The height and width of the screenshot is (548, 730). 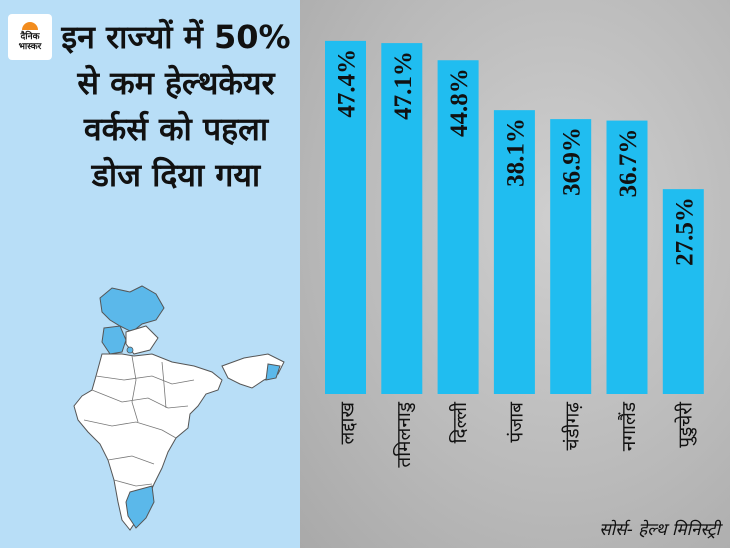 I want to click on logo-line-2: भास्कर, so click(x=30, y=47).